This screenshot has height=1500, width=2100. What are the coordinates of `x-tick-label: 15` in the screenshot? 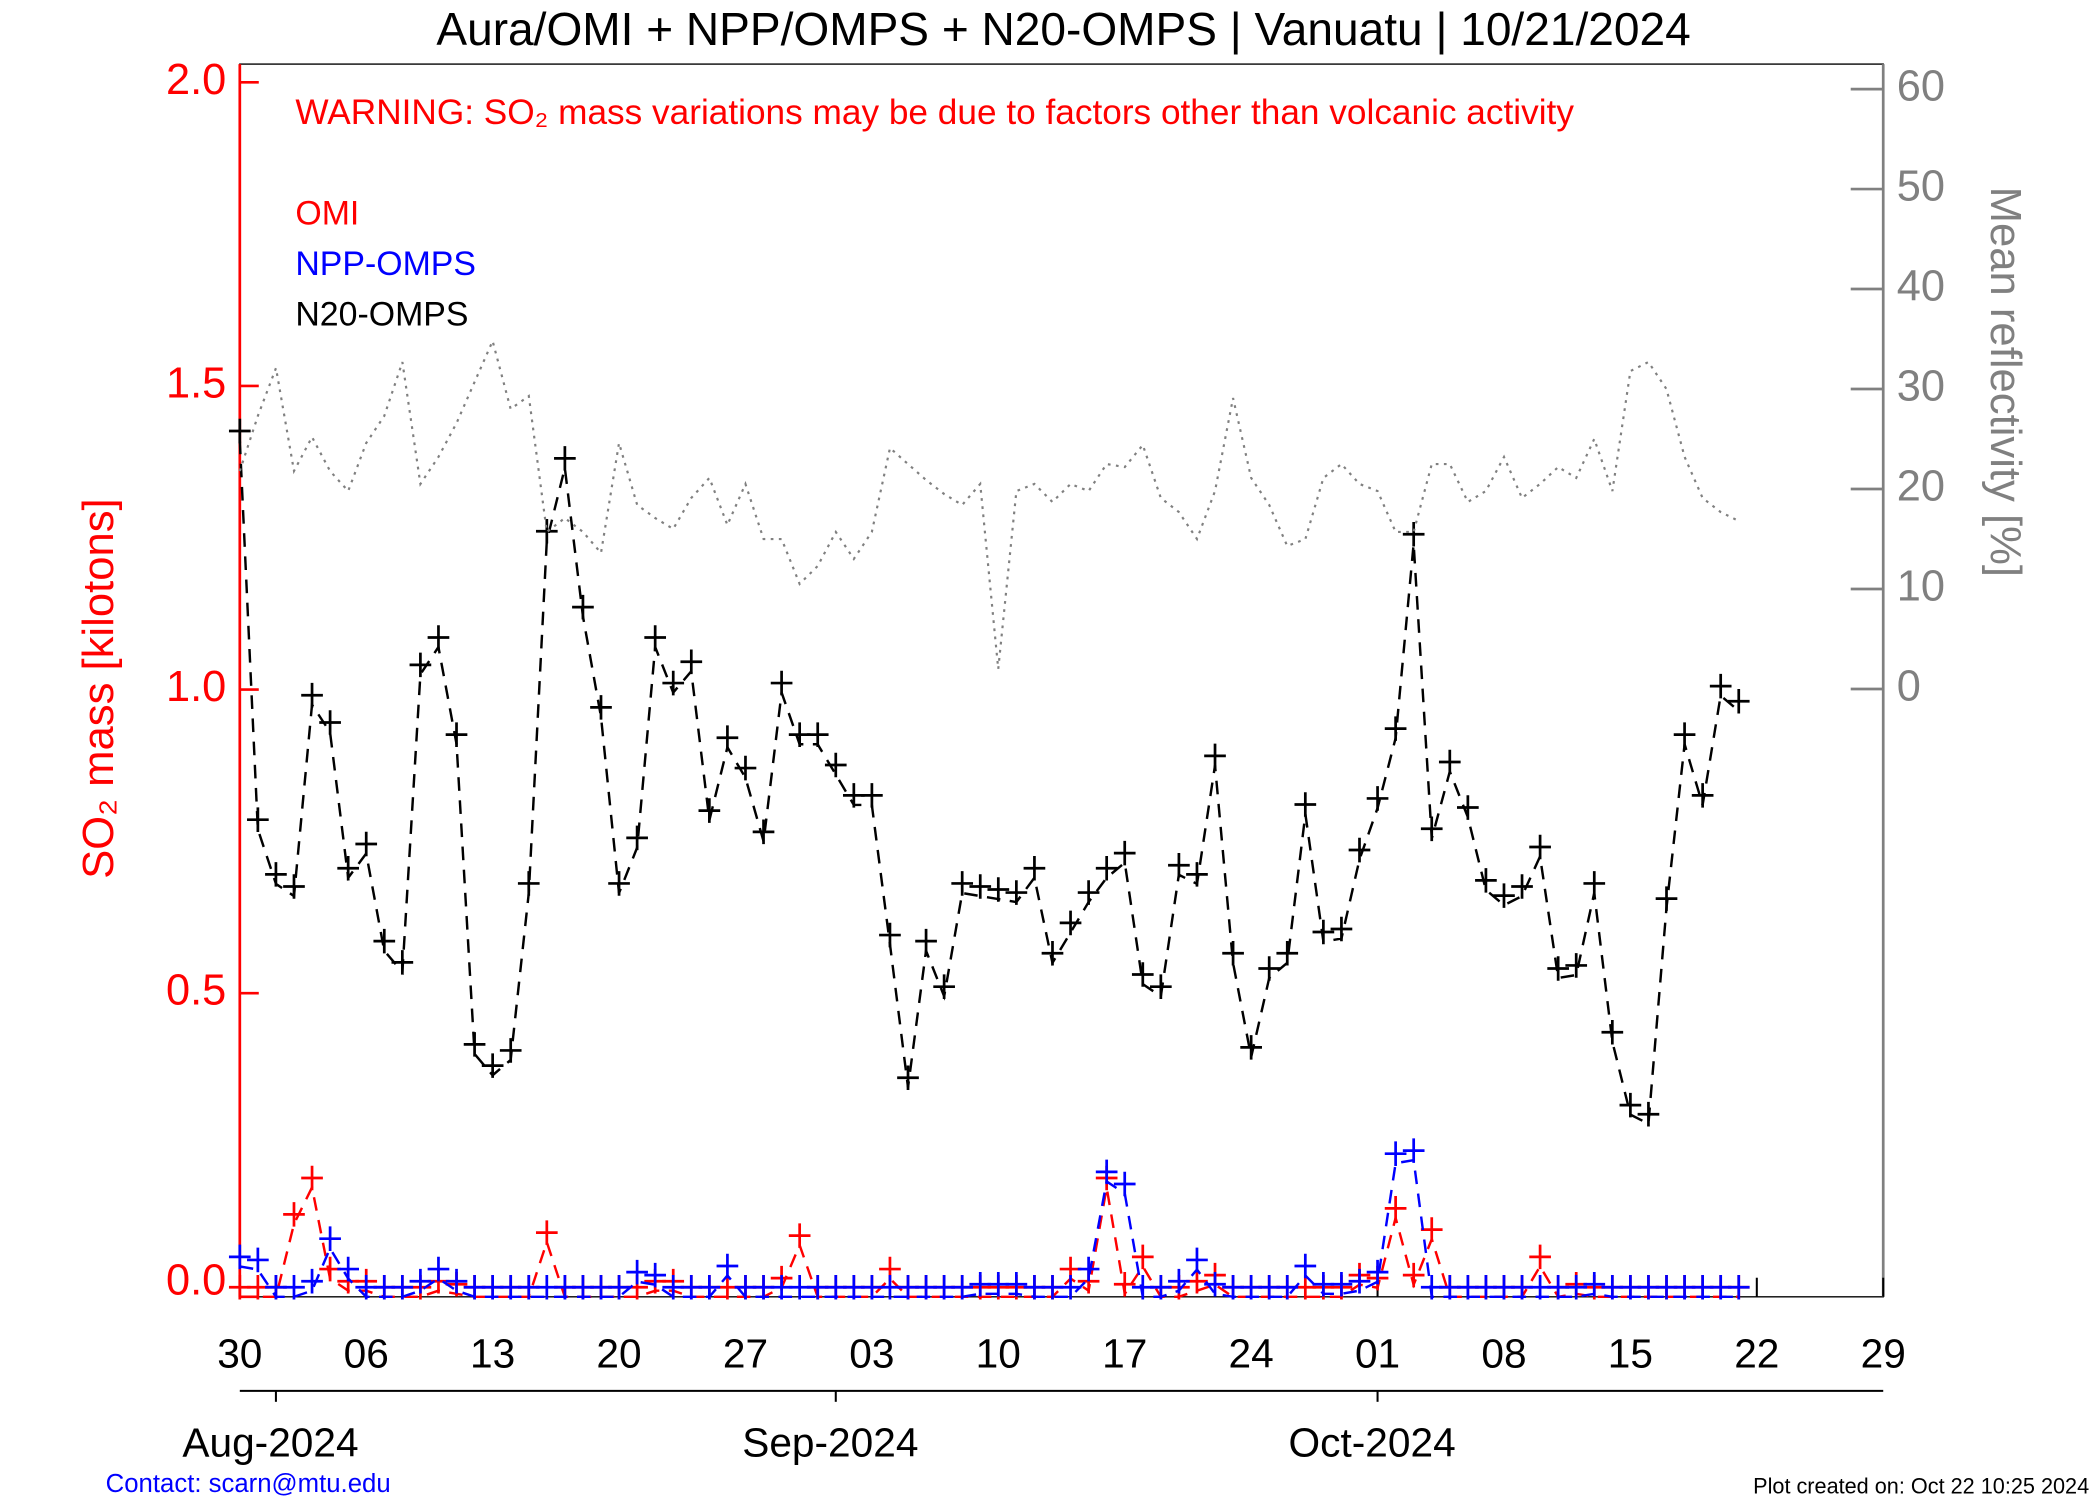 It's located at (1630, 1353).